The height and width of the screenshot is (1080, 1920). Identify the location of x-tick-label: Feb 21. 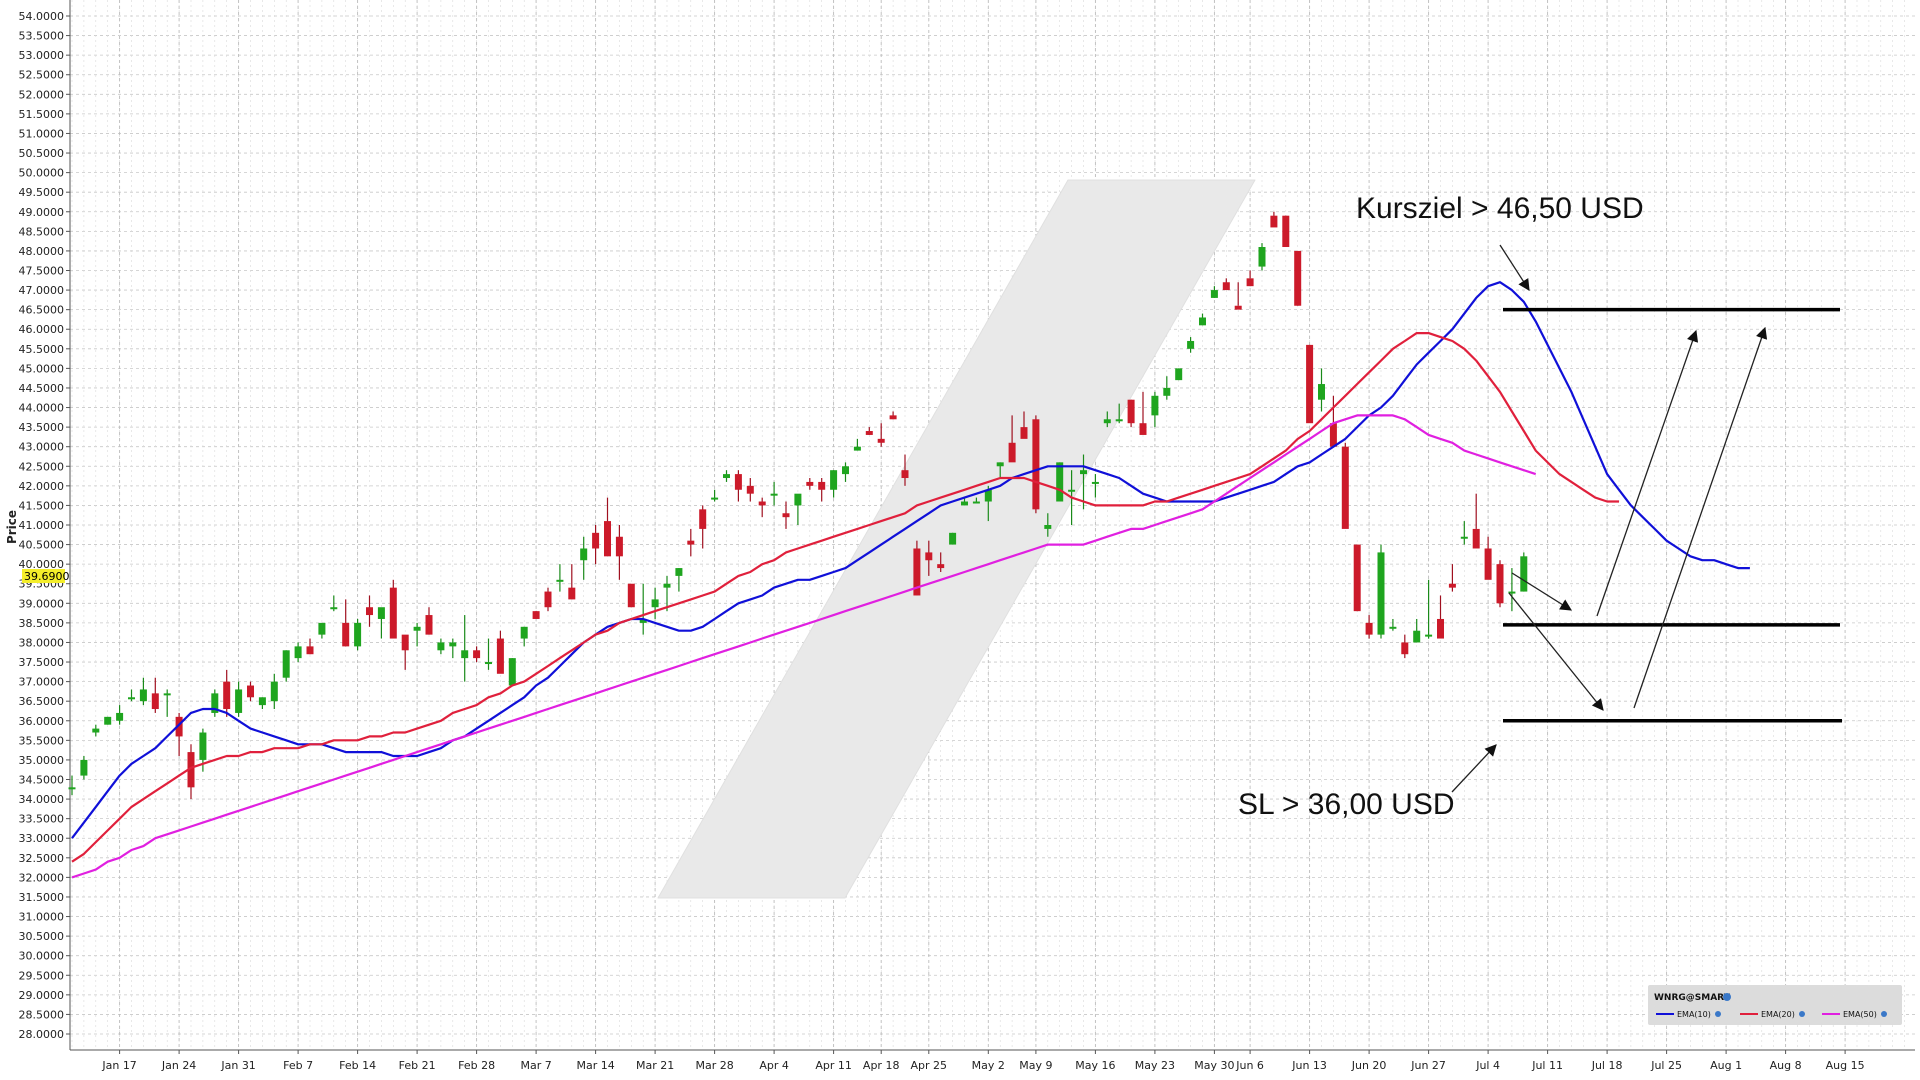
(417, 1065).